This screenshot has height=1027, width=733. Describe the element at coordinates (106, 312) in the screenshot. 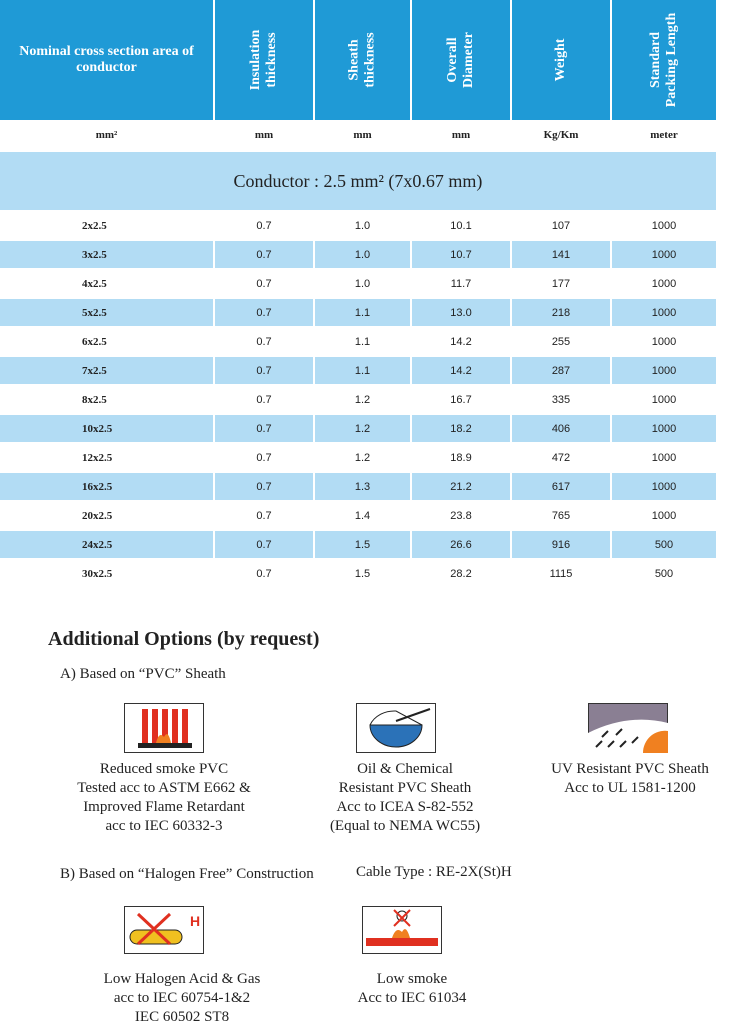

I see `table-cell: 5x2.5` at that location.